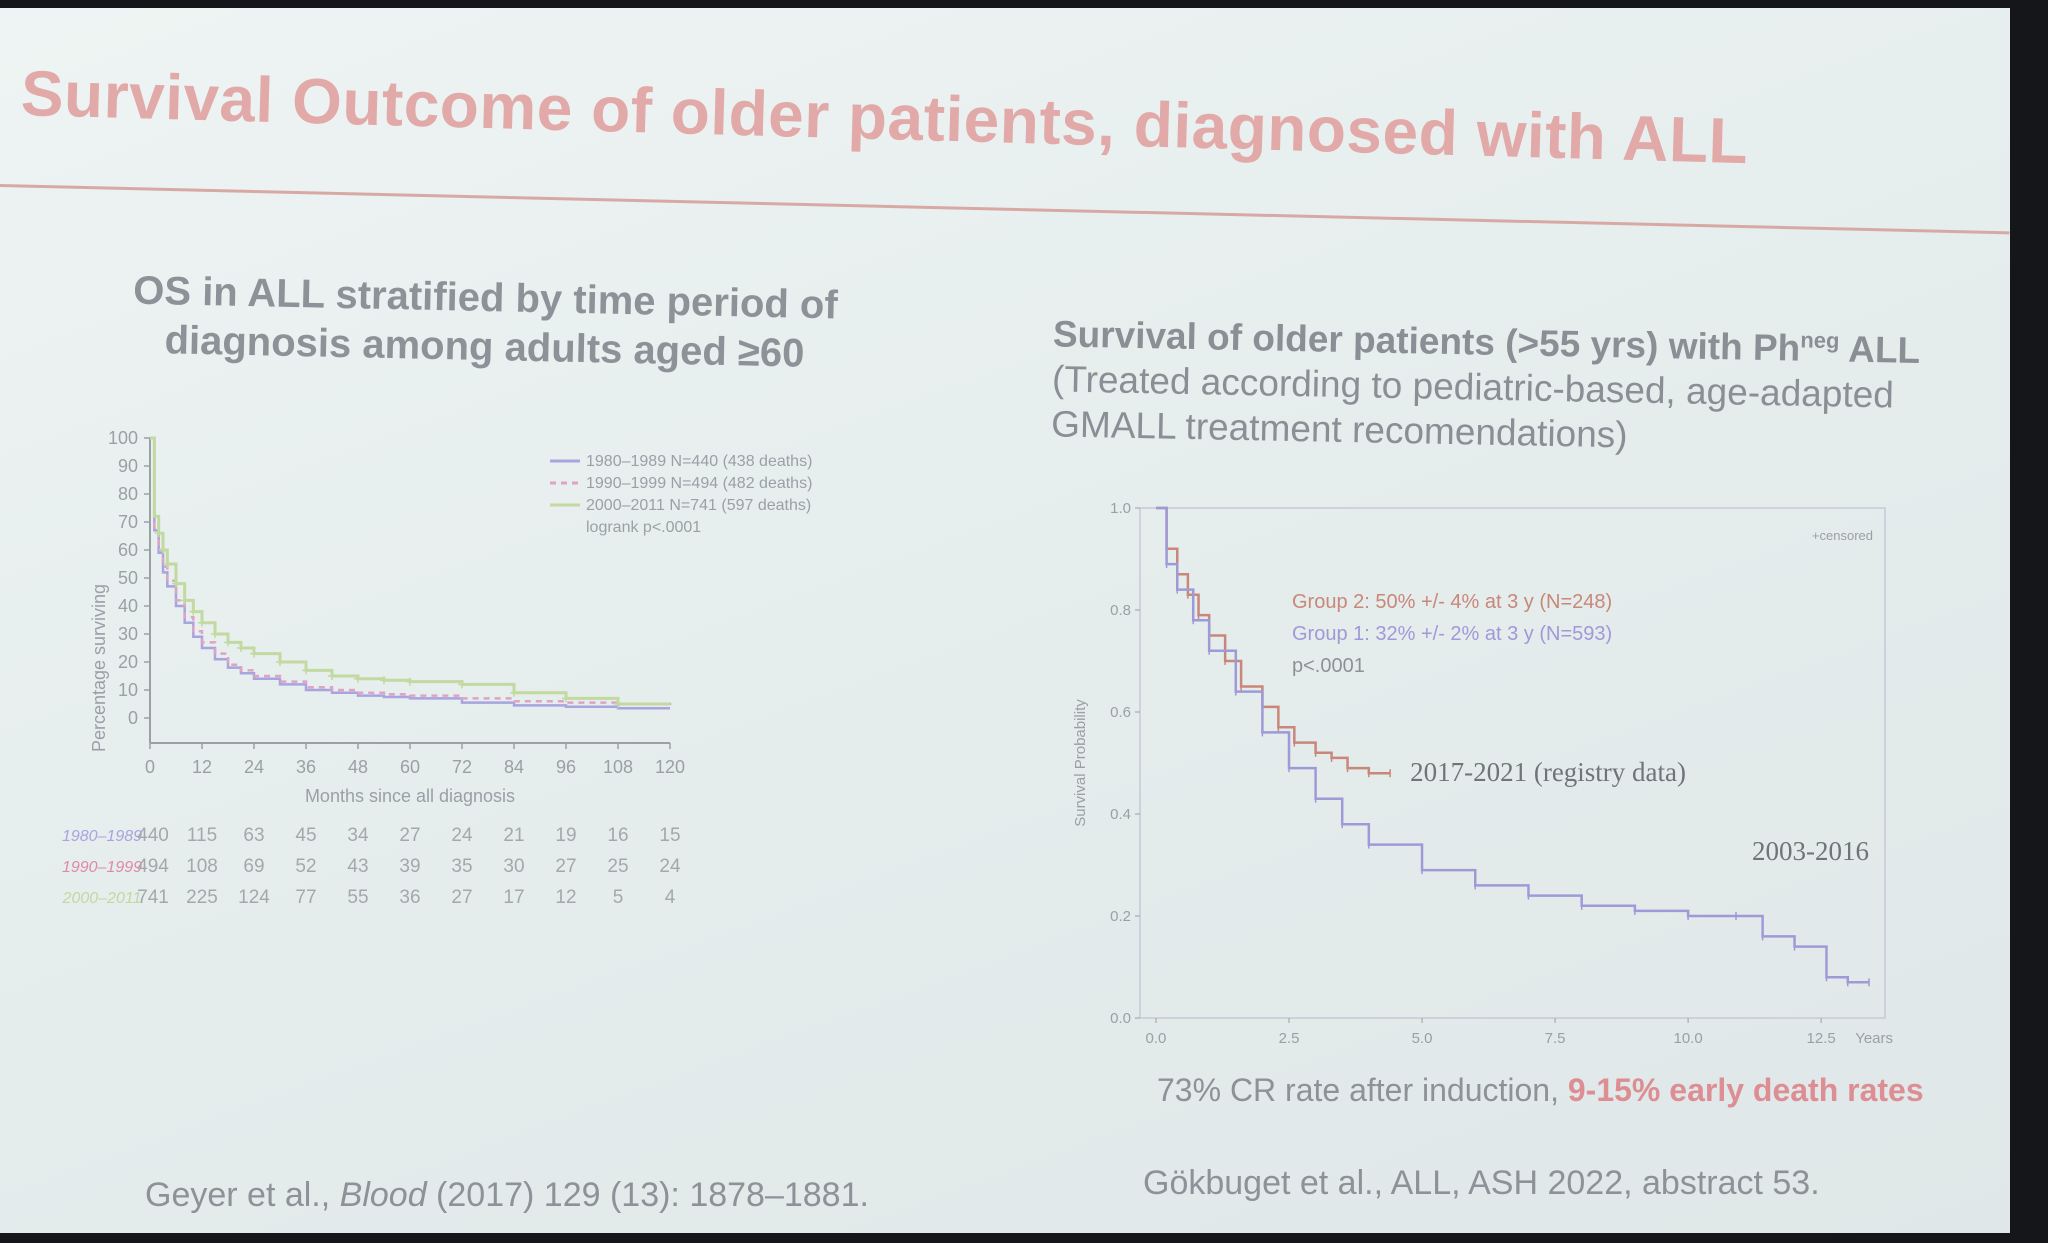 The width and height of the screenshot is (2048, 1243). I want to click on risk-cell: 25, so click(617, 866).